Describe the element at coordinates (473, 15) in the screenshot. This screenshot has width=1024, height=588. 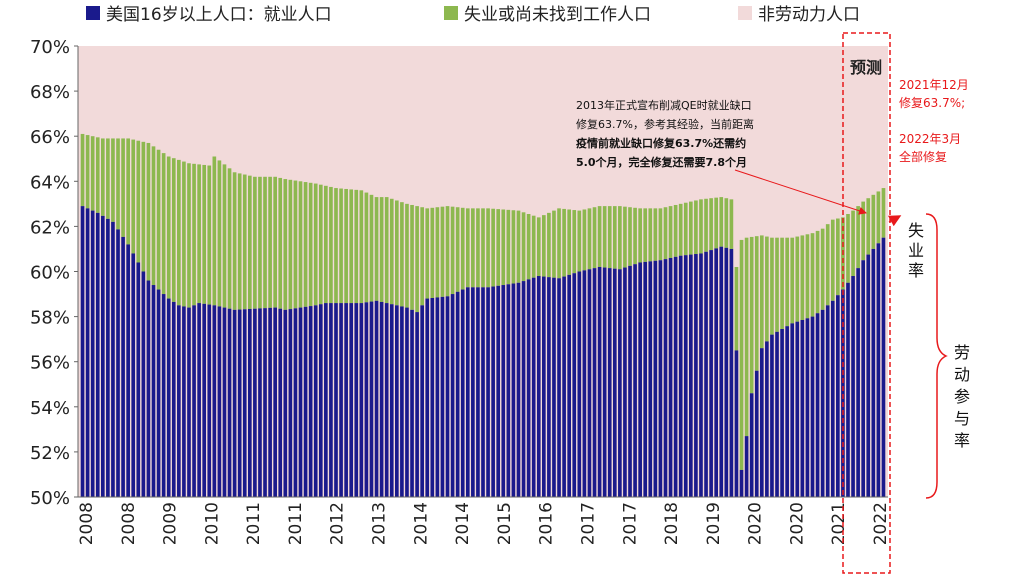
I see `legend: 美国16岁以上人口：就业人口 失业或尚未找到工作人口 非劳动力人口` at that location.